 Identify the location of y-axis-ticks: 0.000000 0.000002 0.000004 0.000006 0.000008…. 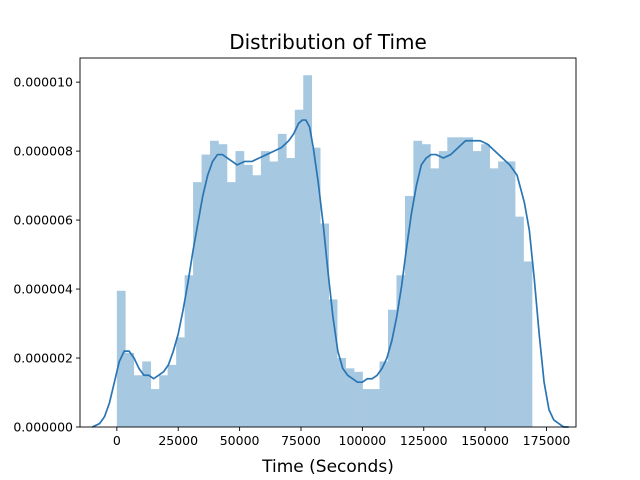
(46, 255).